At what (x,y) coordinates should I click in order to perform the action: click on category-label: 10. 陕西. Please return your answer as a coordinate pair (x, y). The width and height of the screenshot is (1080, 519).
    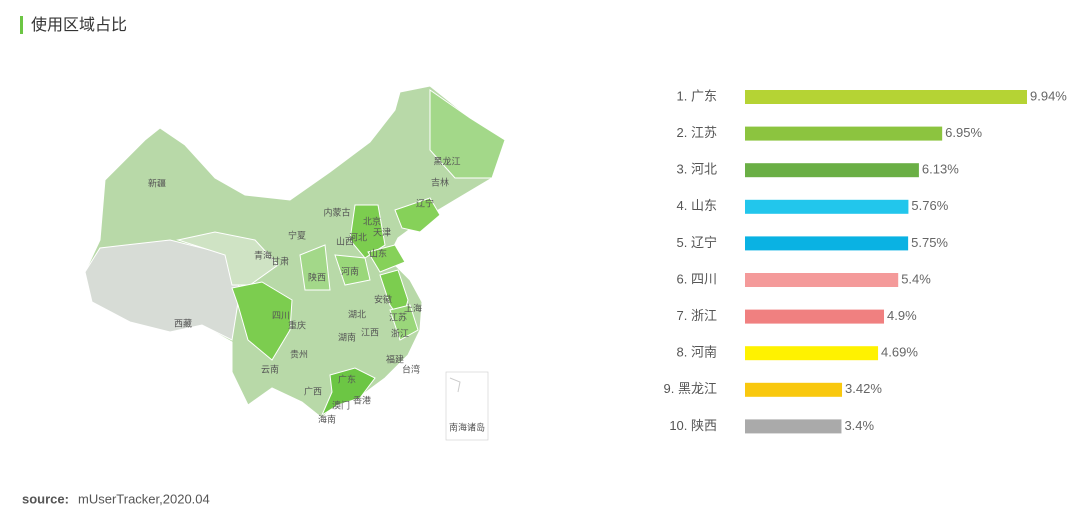
    Looking at the image, I should click on (693, 425).